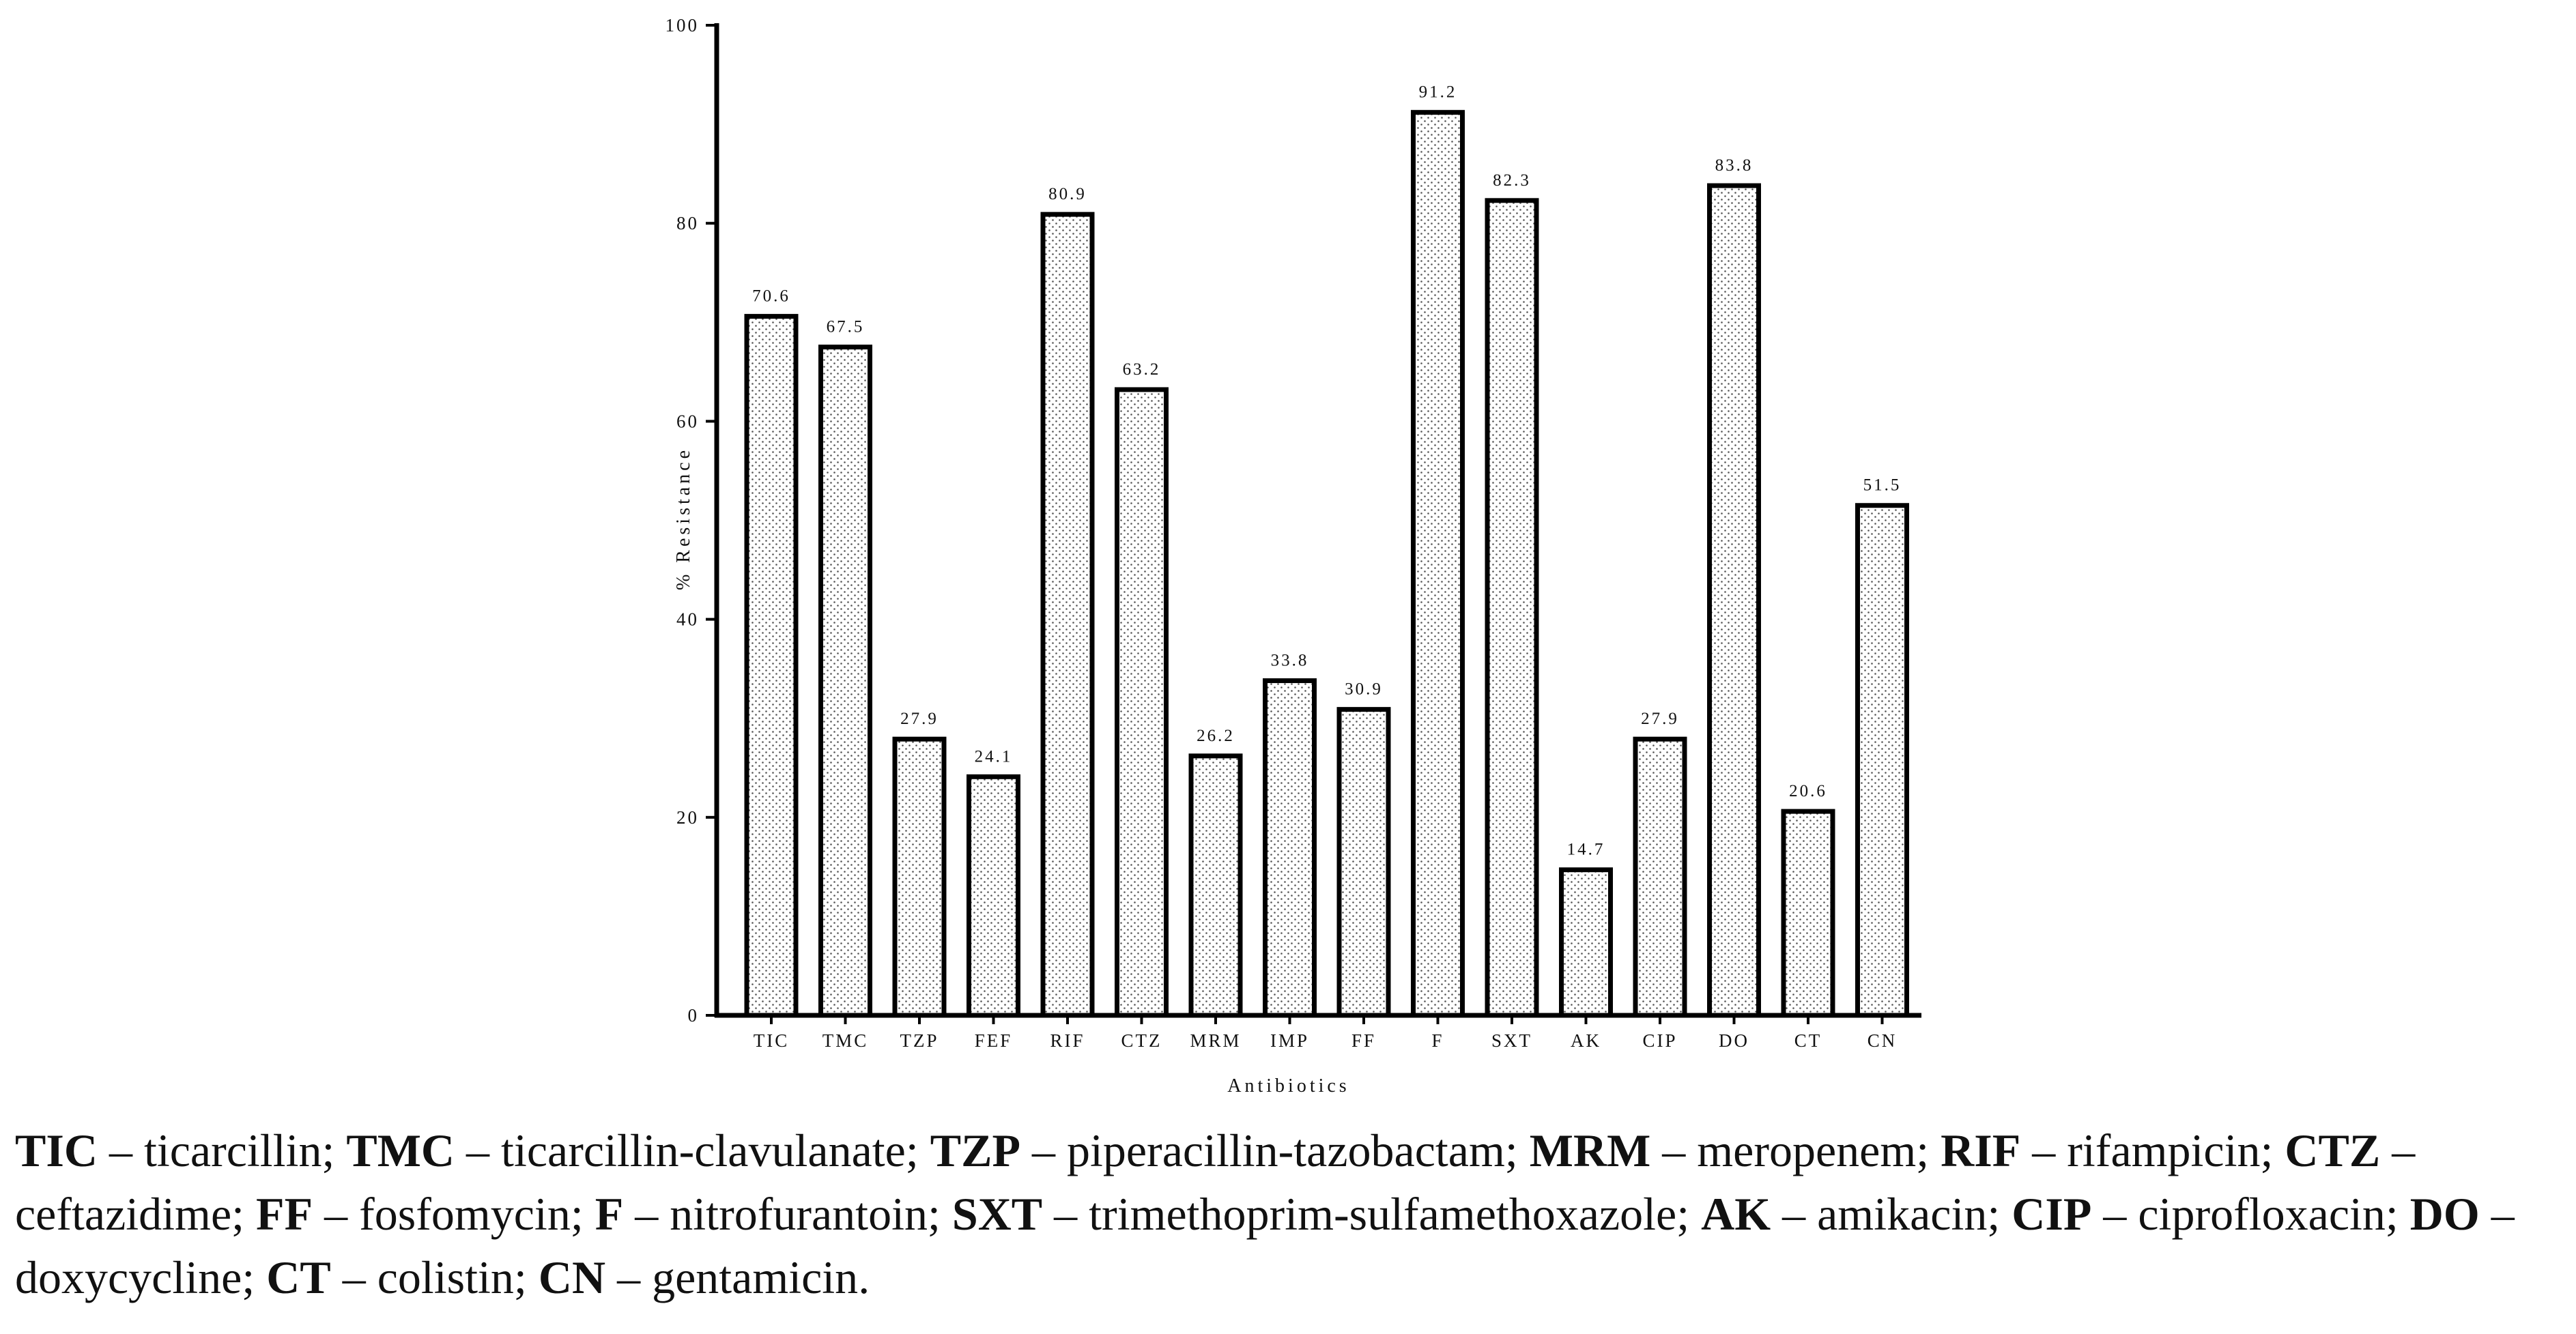 The image size is (2576, 1334). Describe the element at coordinates (1981, 1150) in the screenshot. I see `legend-abbr: RIF` at that location.